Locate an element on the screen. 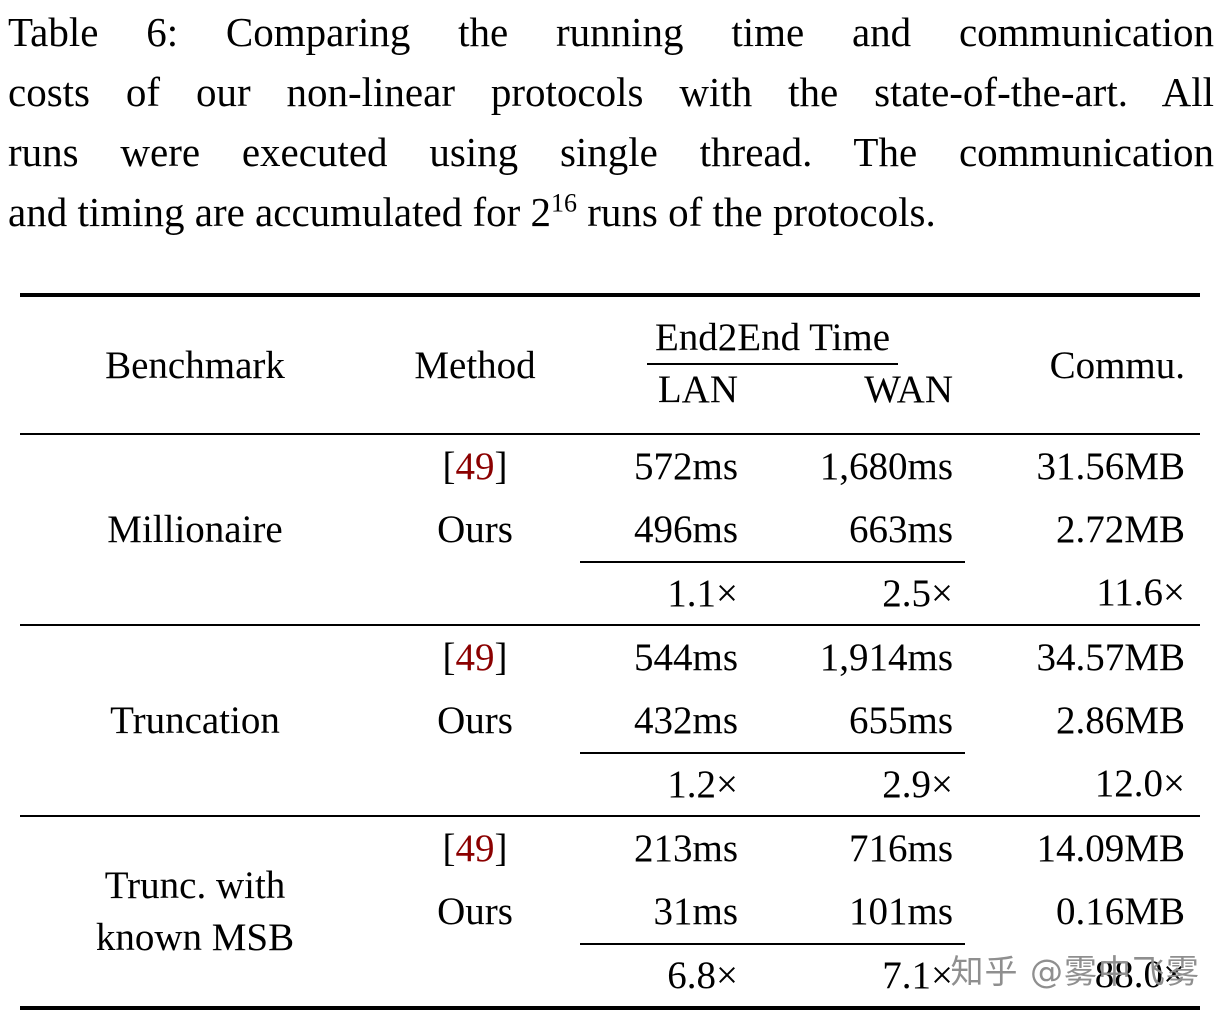 The image size is (1222, 1020). caption-exponent: 16 is located at coordinates (564, 203).